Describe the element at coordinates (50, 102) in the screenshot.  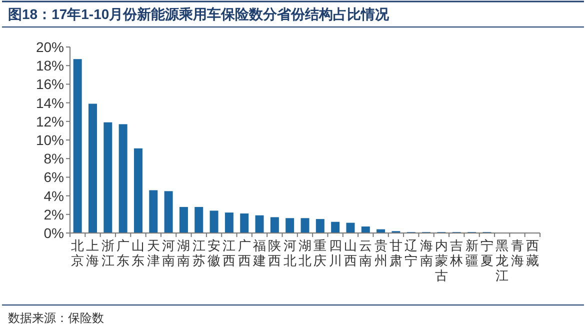
I see `y-tick-label: 14%` at that location.